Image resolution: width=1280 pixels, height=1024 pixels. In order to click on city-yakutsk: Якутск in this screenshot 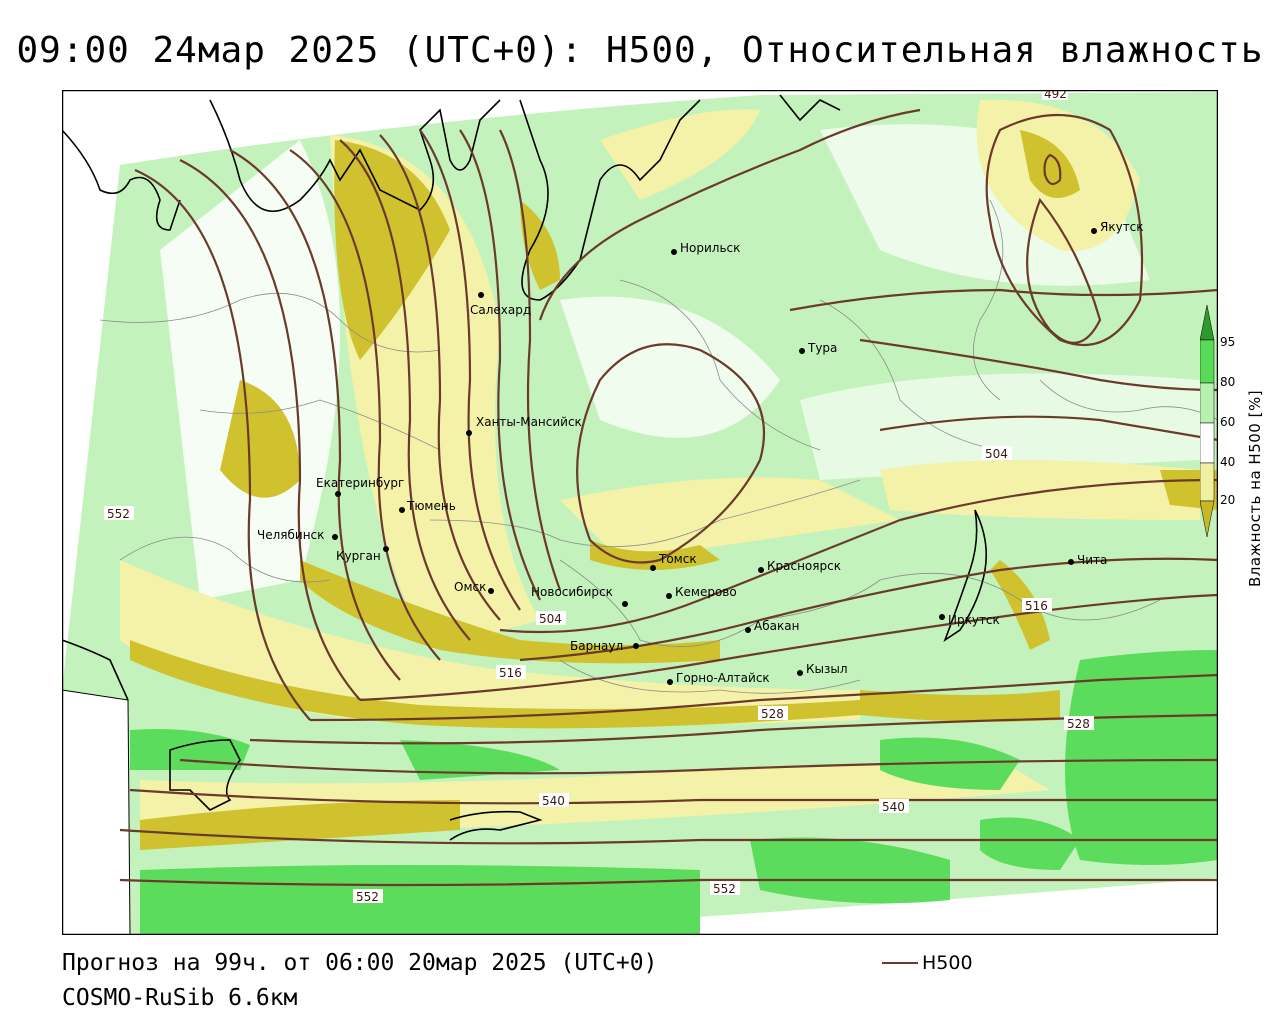, I will do `click(1117, 227)`.